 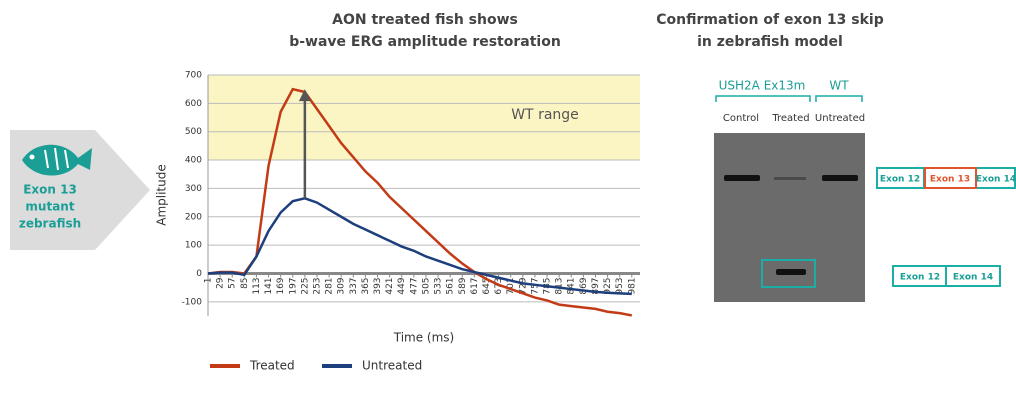 I want to click on fish-icon, so click(x=57, y=160).